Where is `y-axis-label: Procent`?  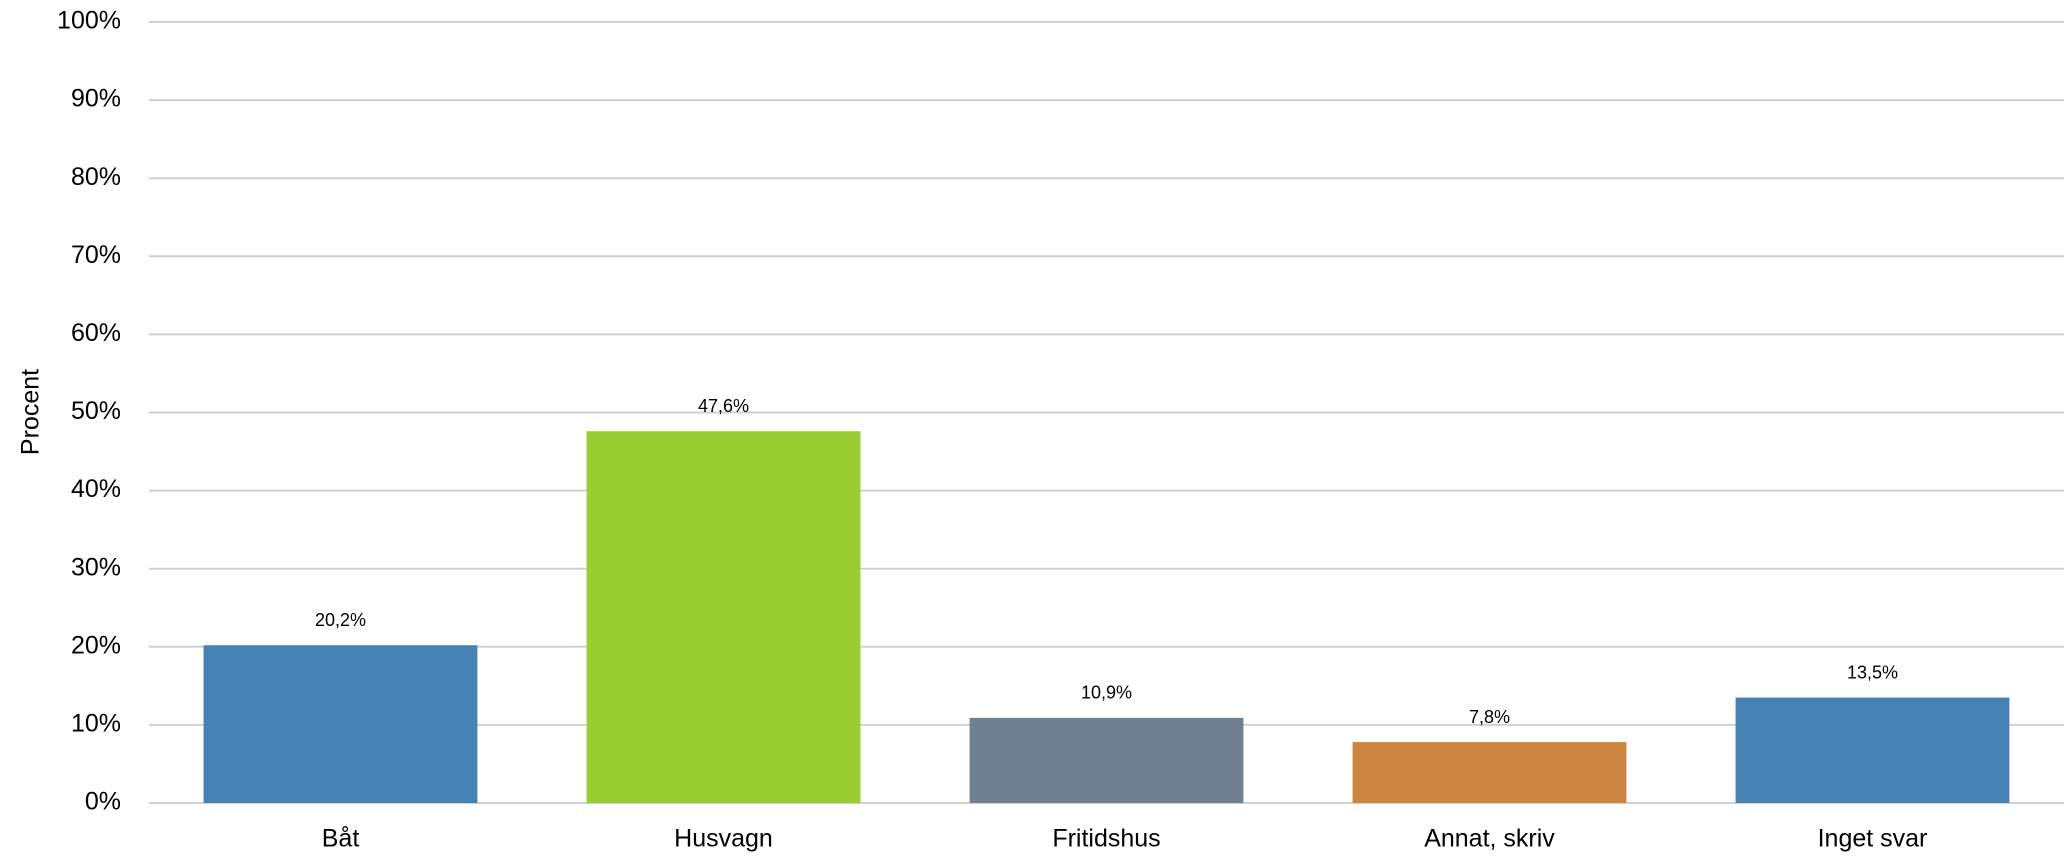 y-axis-label: Procent is located at coordinates (31, 412).